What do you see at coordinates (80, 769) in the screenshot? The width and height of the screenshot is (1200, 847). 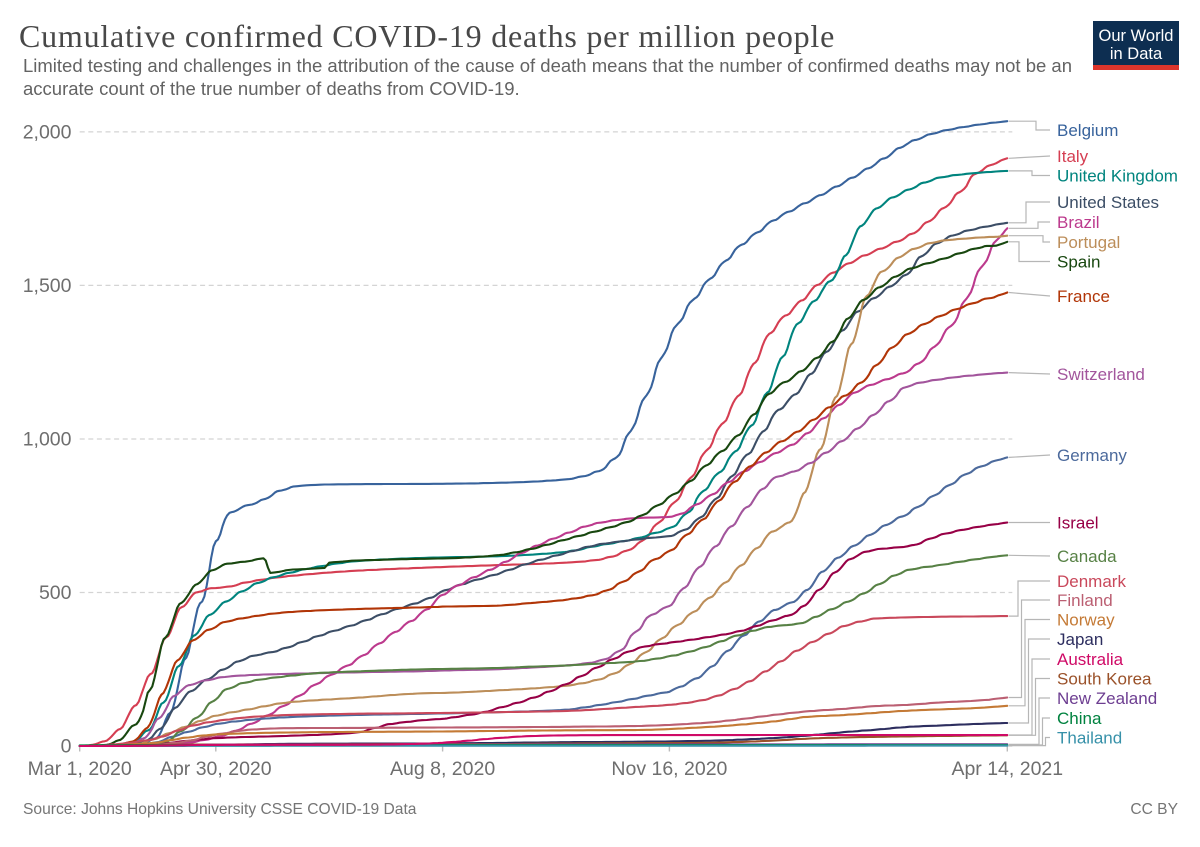 I see `svg-text: Mar 1, 2020` at bounding box center [80, 769].